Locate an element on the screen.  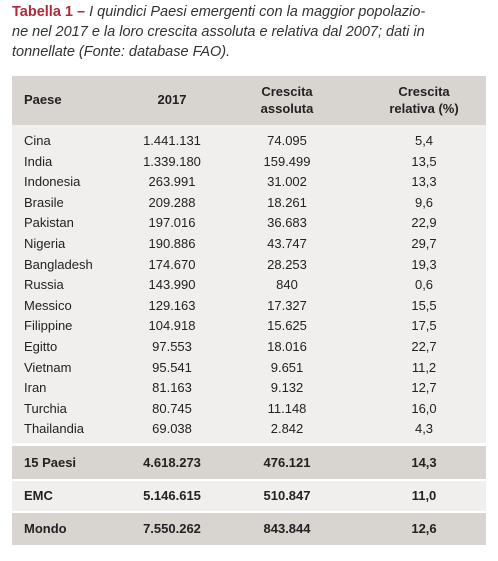
total-cell: 510.847 is located at coordinates (287, 495).